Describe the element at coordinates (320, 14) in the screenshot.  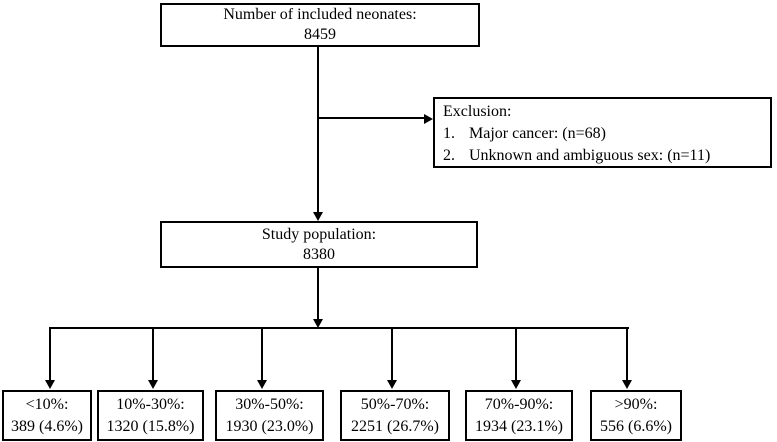
I see `included-neonates-label: Number of included neonates:` at that location.